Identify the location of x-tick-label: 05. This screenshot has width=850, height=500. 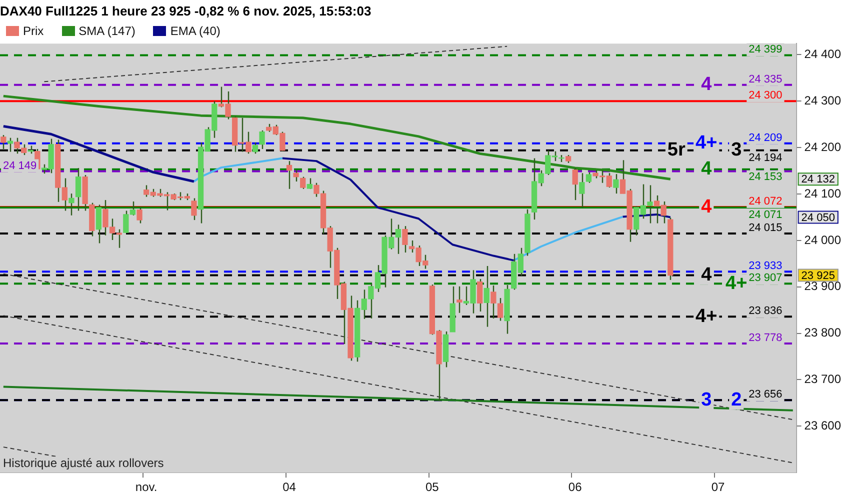
(433, 487).